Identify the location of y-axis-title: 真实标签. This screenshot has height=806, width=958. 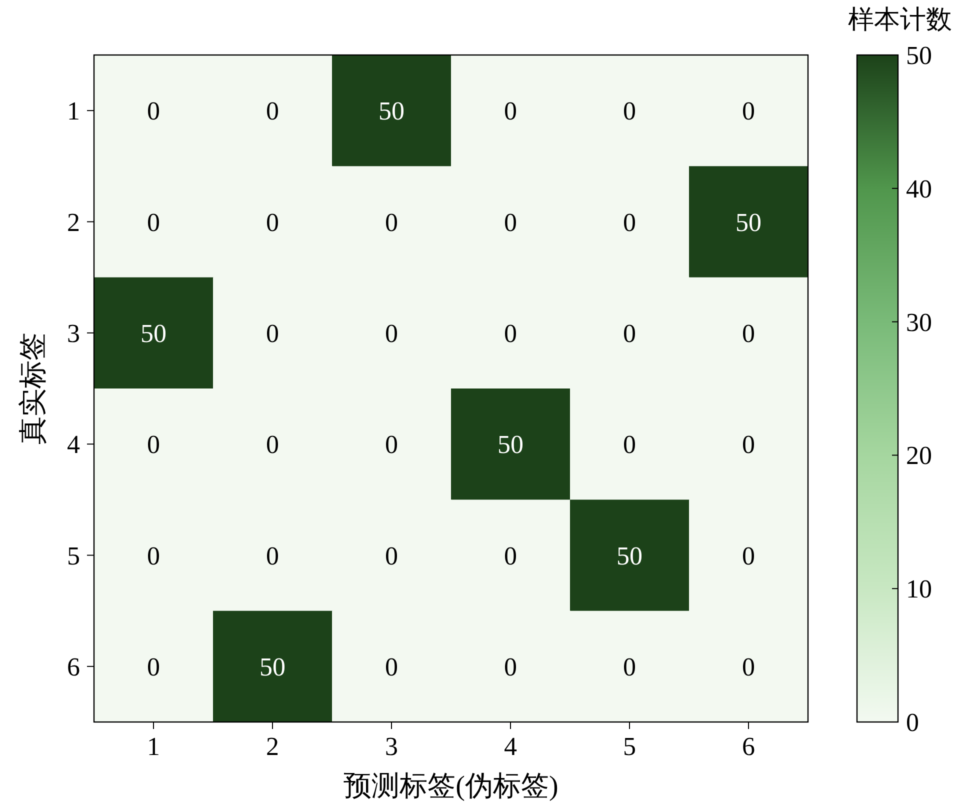
(33, 388).